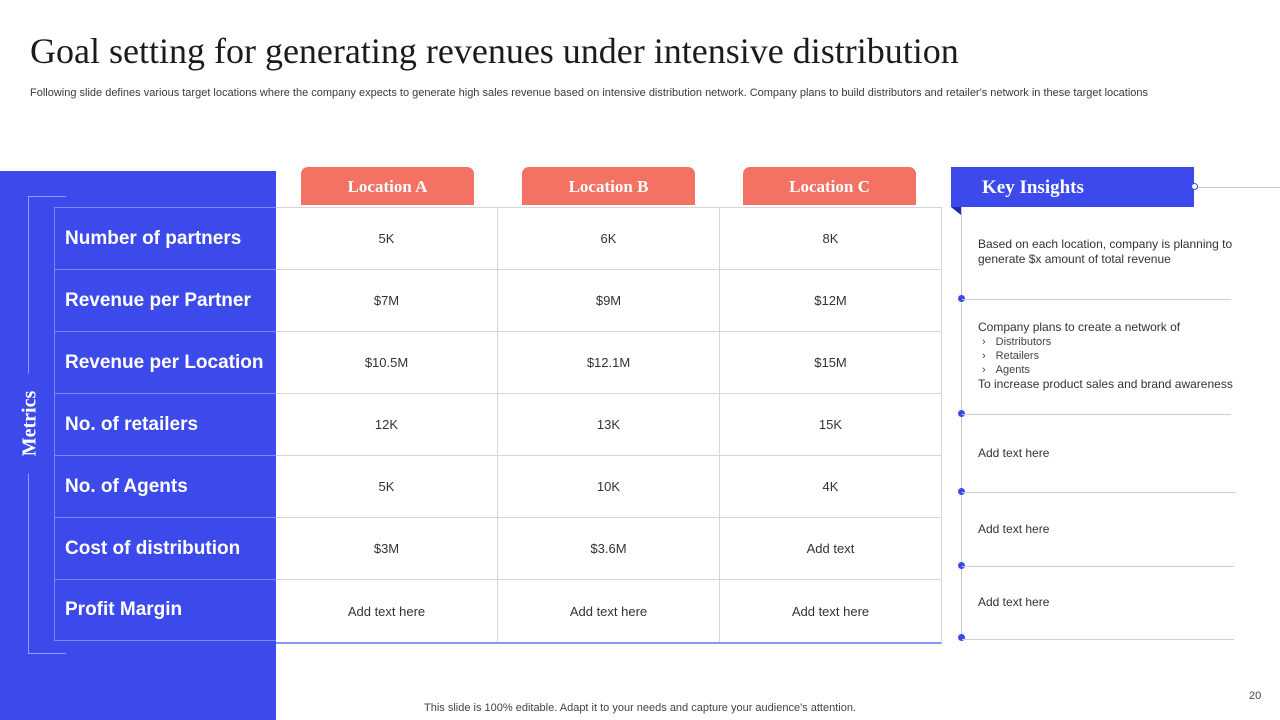 The image size is (1280, 720). I want to click on insights-timeline, so click(961, 423).